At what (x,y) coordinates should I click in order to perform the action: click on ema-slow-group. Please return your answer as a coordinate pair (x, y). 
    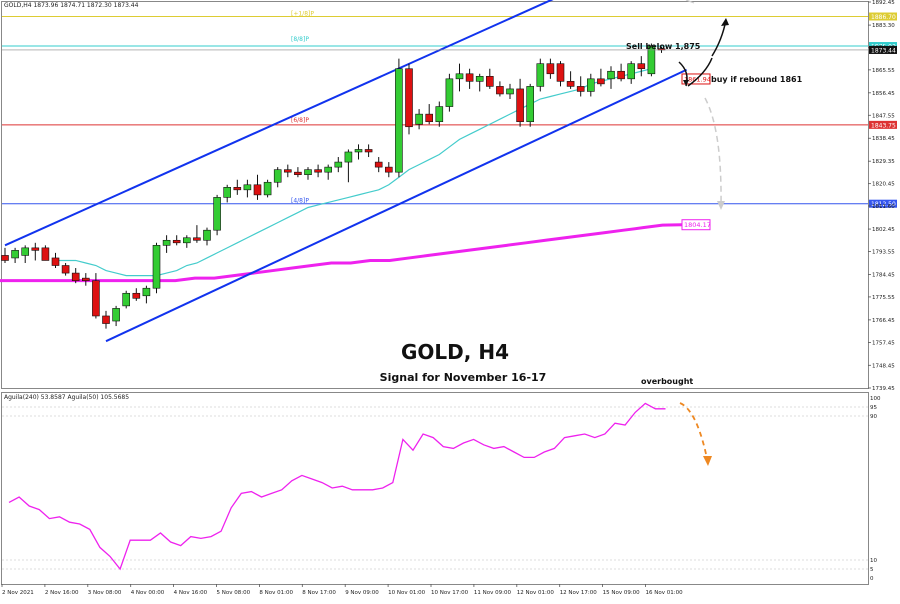
    Looking at the image, I should click on (341, 253).